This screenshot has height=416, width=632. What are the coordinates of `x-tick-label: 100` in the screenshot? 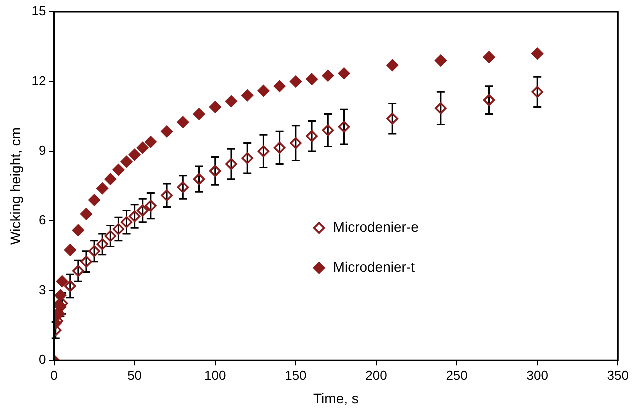 It's located at (215, 375).